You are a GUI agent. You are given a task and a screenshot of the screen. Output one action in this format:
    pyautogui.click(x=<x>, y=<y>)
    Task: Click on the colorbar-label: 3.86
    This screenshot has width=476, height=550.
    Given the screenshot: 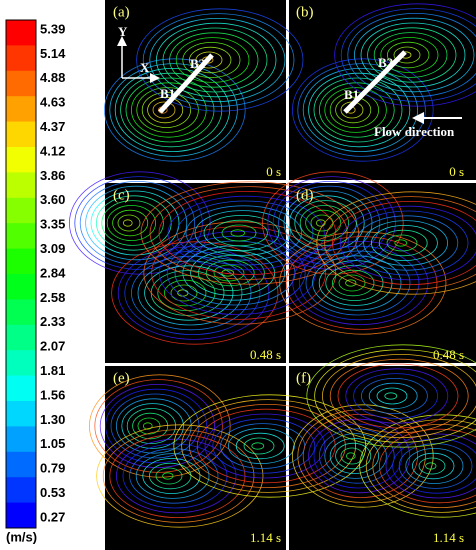 What is the action you would take?
    pyautogui.click(x=52, y=175)
    